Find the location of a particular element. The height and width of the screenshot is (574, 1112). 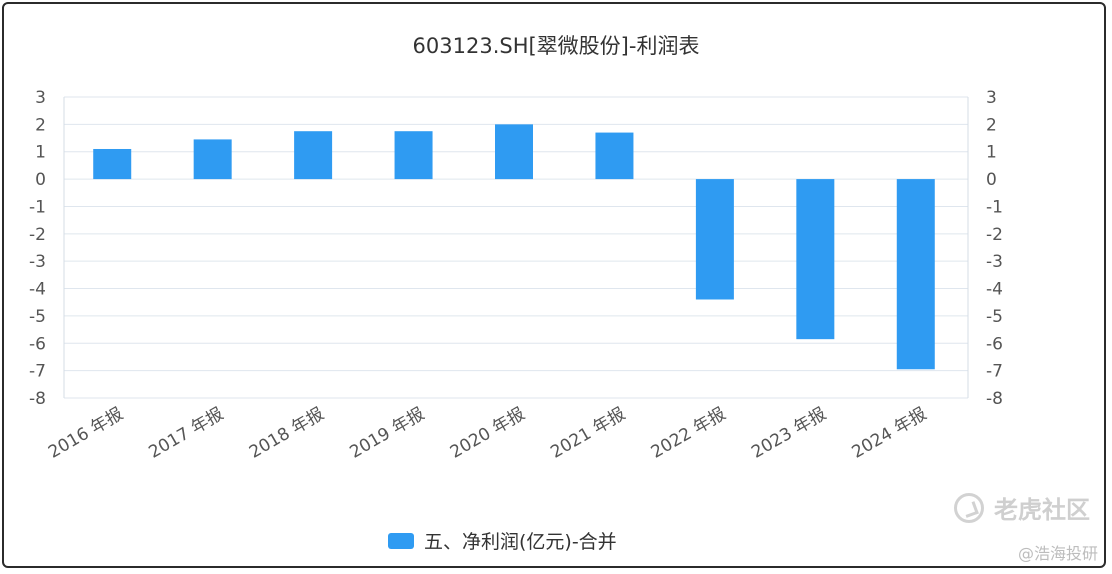

watermark: 老虎社区 is located at coordinates (1022, 507).